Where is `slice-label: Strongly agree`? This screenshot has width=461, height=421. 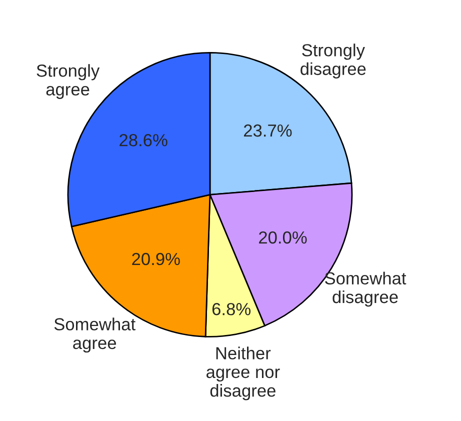
slice-label: Strongly agree is located at coordinates (68, 81).